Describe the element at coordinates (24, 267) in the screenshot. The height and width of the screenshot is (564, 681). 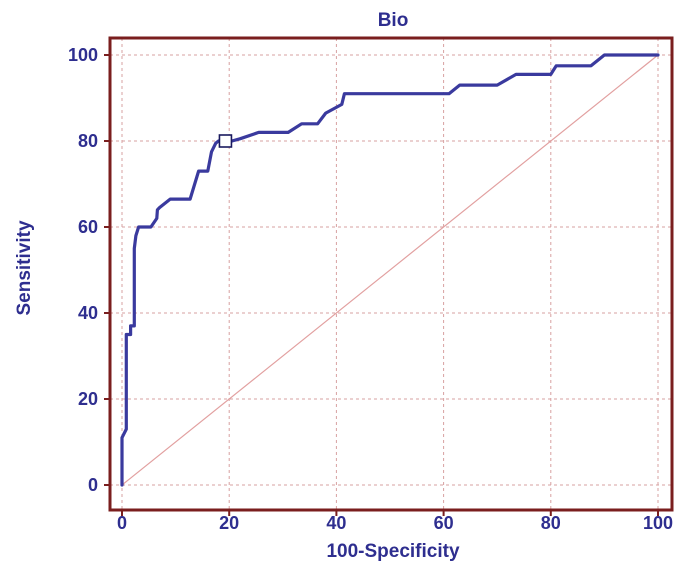
I see `y-axis-label: Sensitivity` at that location.